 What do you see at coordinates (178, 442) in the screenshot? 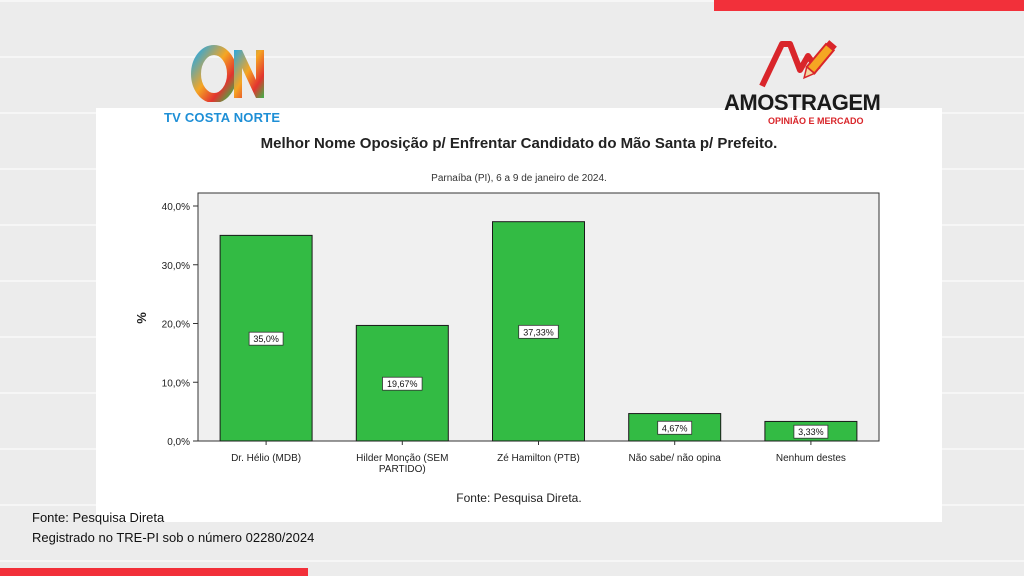
I see `y-tick-label: 0,0%` at bounding box center [178, 442].